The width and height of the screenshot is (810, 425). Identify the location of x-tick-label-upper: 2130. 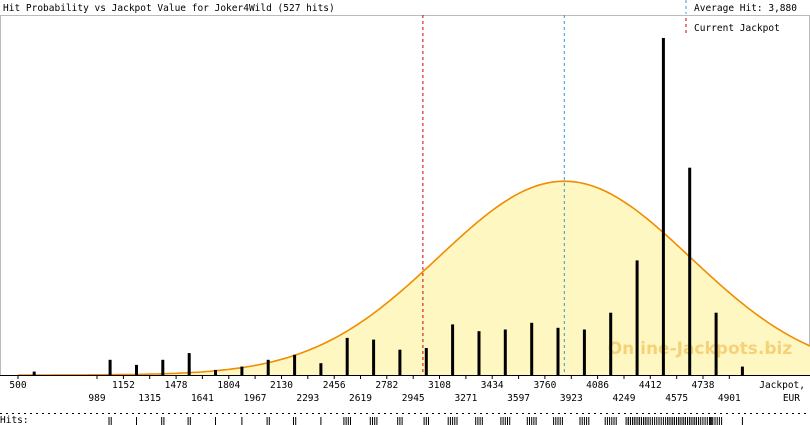
(281, 385).